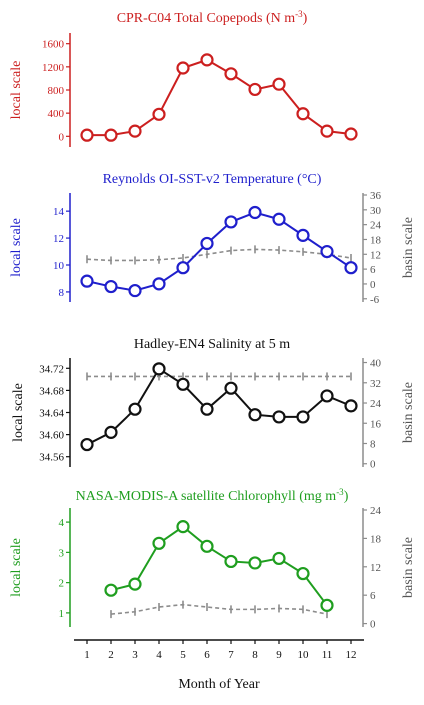 This screenshot has width=424, height=705. What do you see at coordinates (62, 553) in the screenshot?
I see `y-tick-label-left: 3` at bounding box center [62, 553].